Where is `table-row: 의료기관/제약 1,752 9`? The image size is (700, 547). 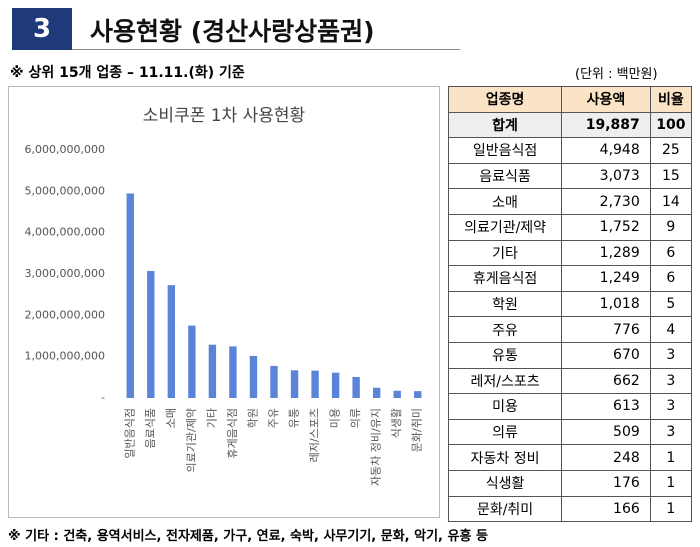 table-row: 의료기관/제약 1,752 9 is located at coordinates (570, 227).